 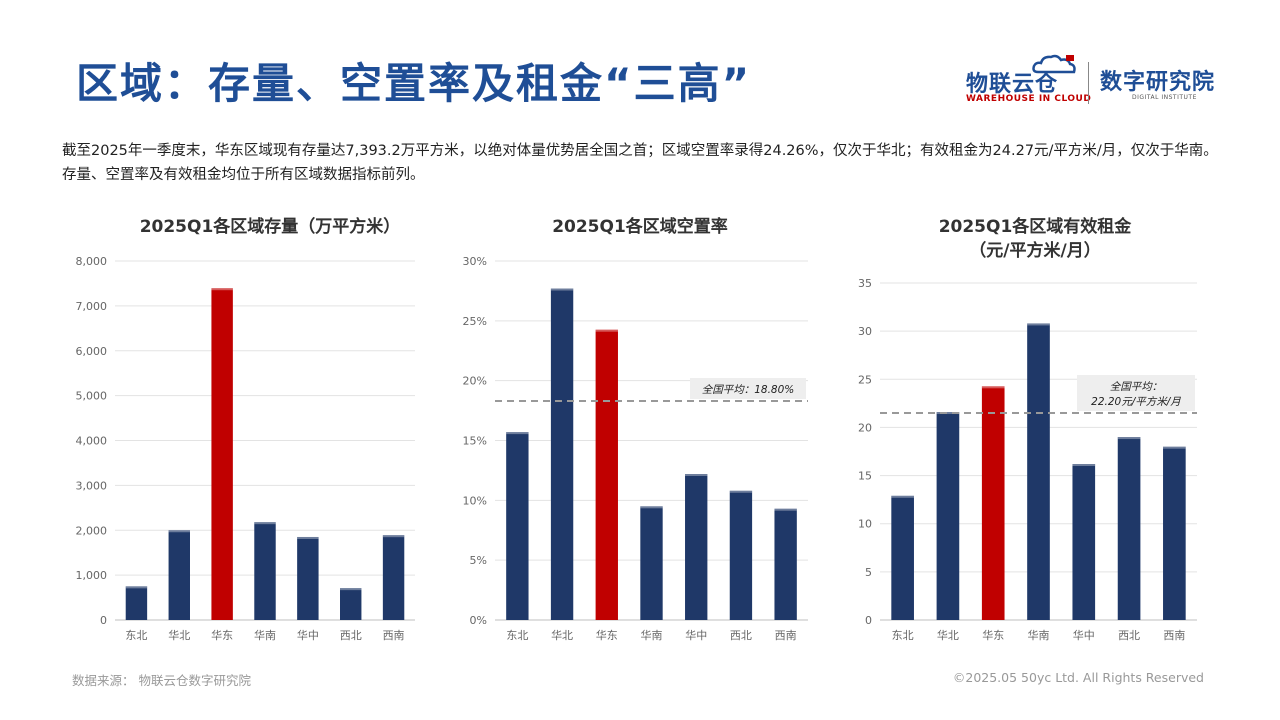 What do you see at coordinates (92, 396) in the screenshot?
I see `y-tick-label: 5,000` at bounding box center [92, 396].